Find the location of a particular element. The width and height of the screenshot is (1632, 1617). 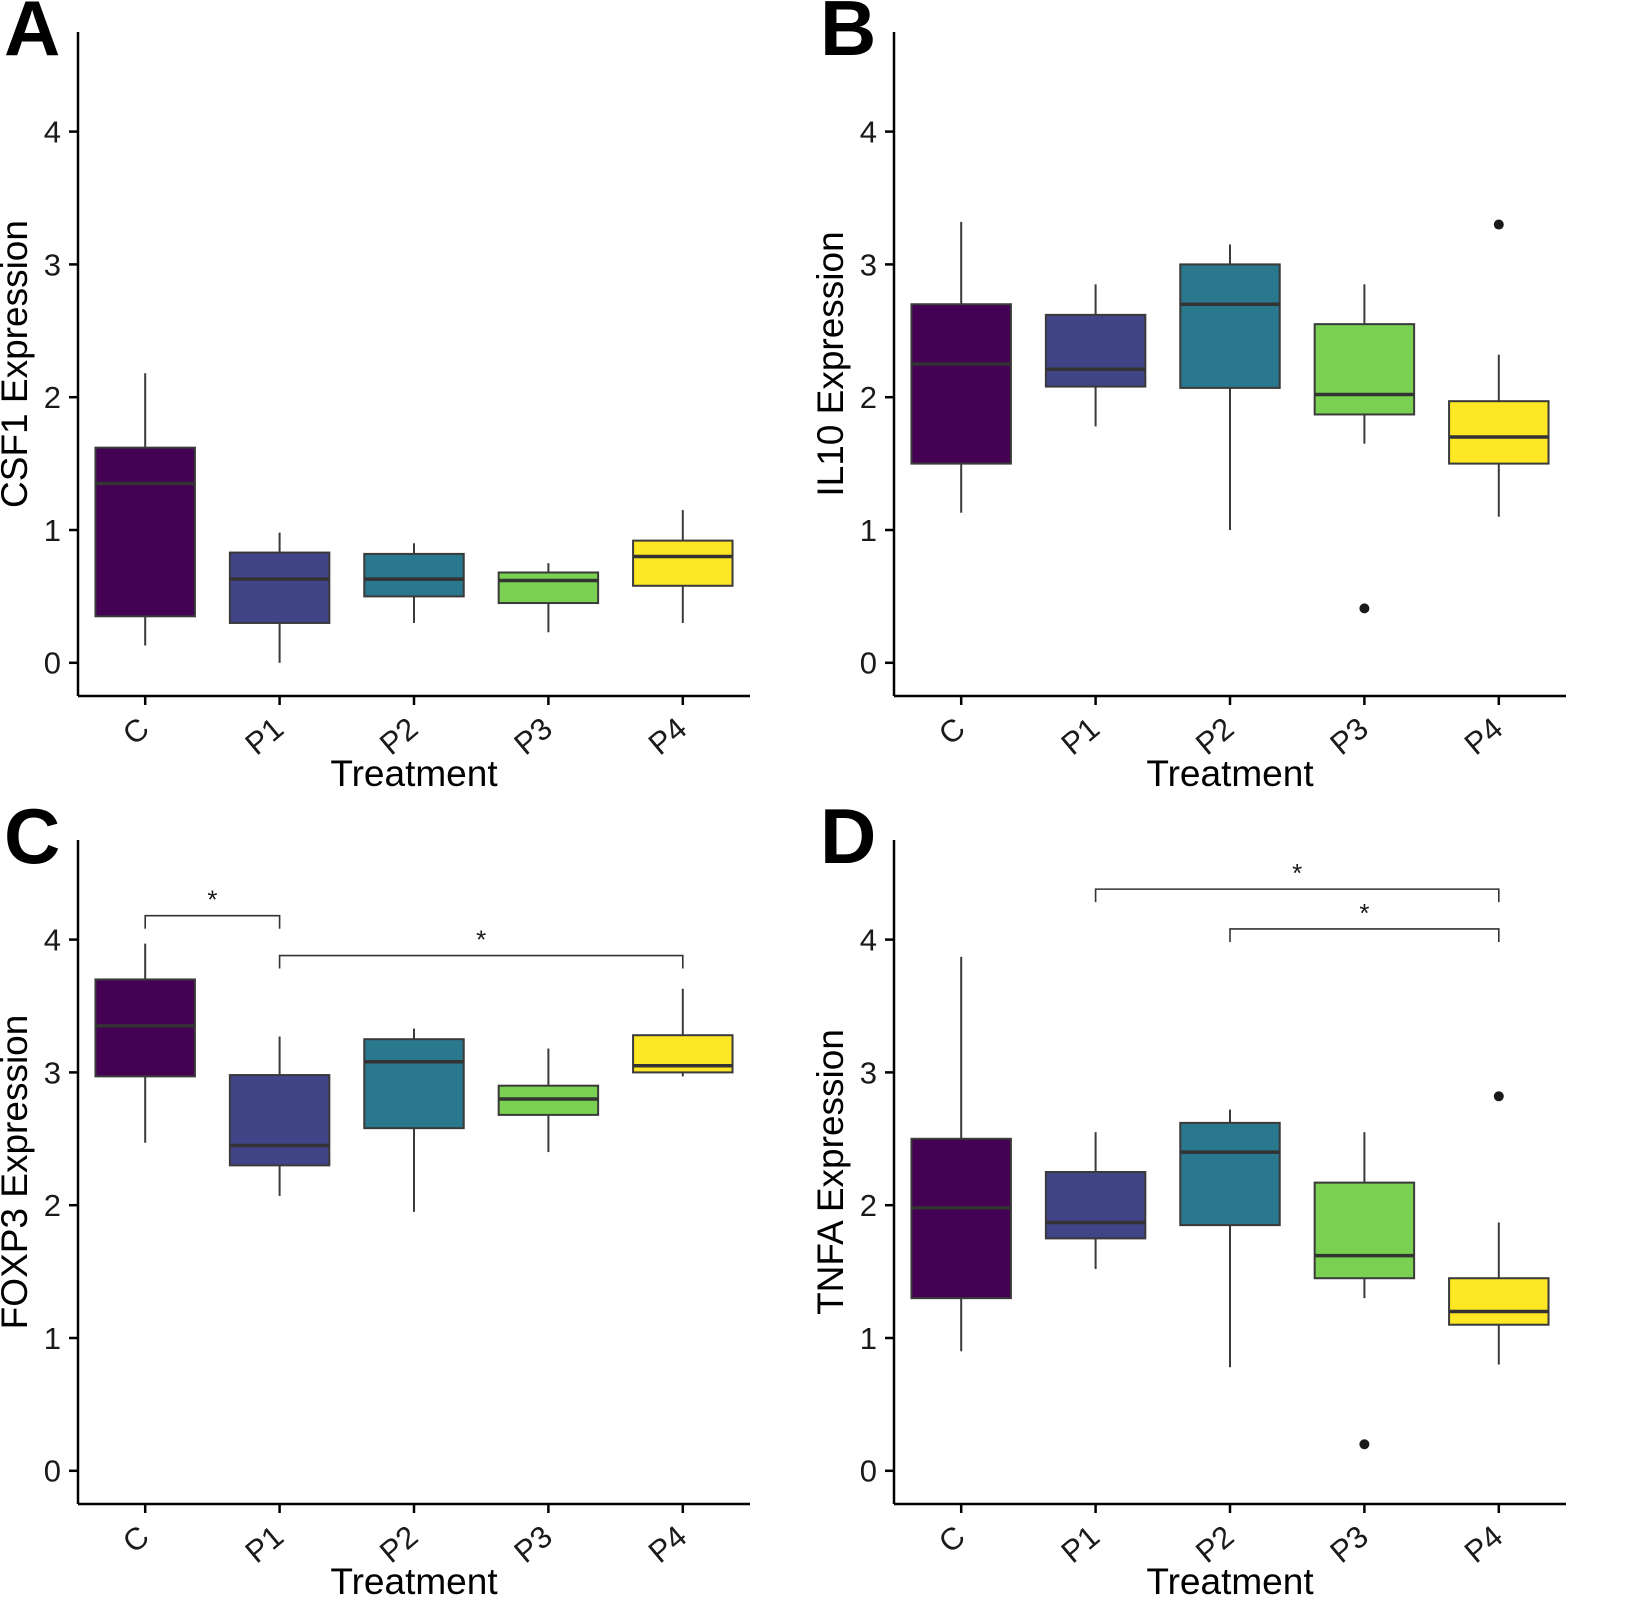

y-axis-title: TNFA Expression is located at coordinates (833, 1172).